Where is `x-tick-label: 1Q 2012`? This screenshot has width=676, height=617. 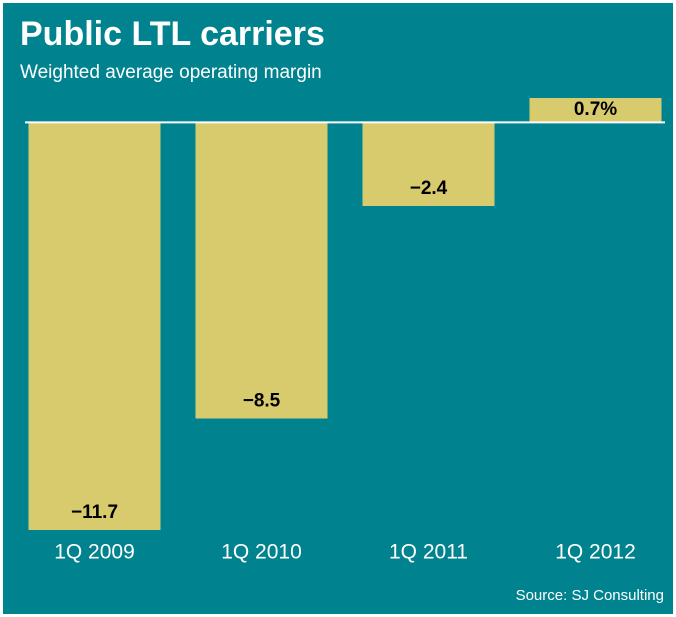
x-tick-label: 1Q 2012 is located at coordinates (595, 552).